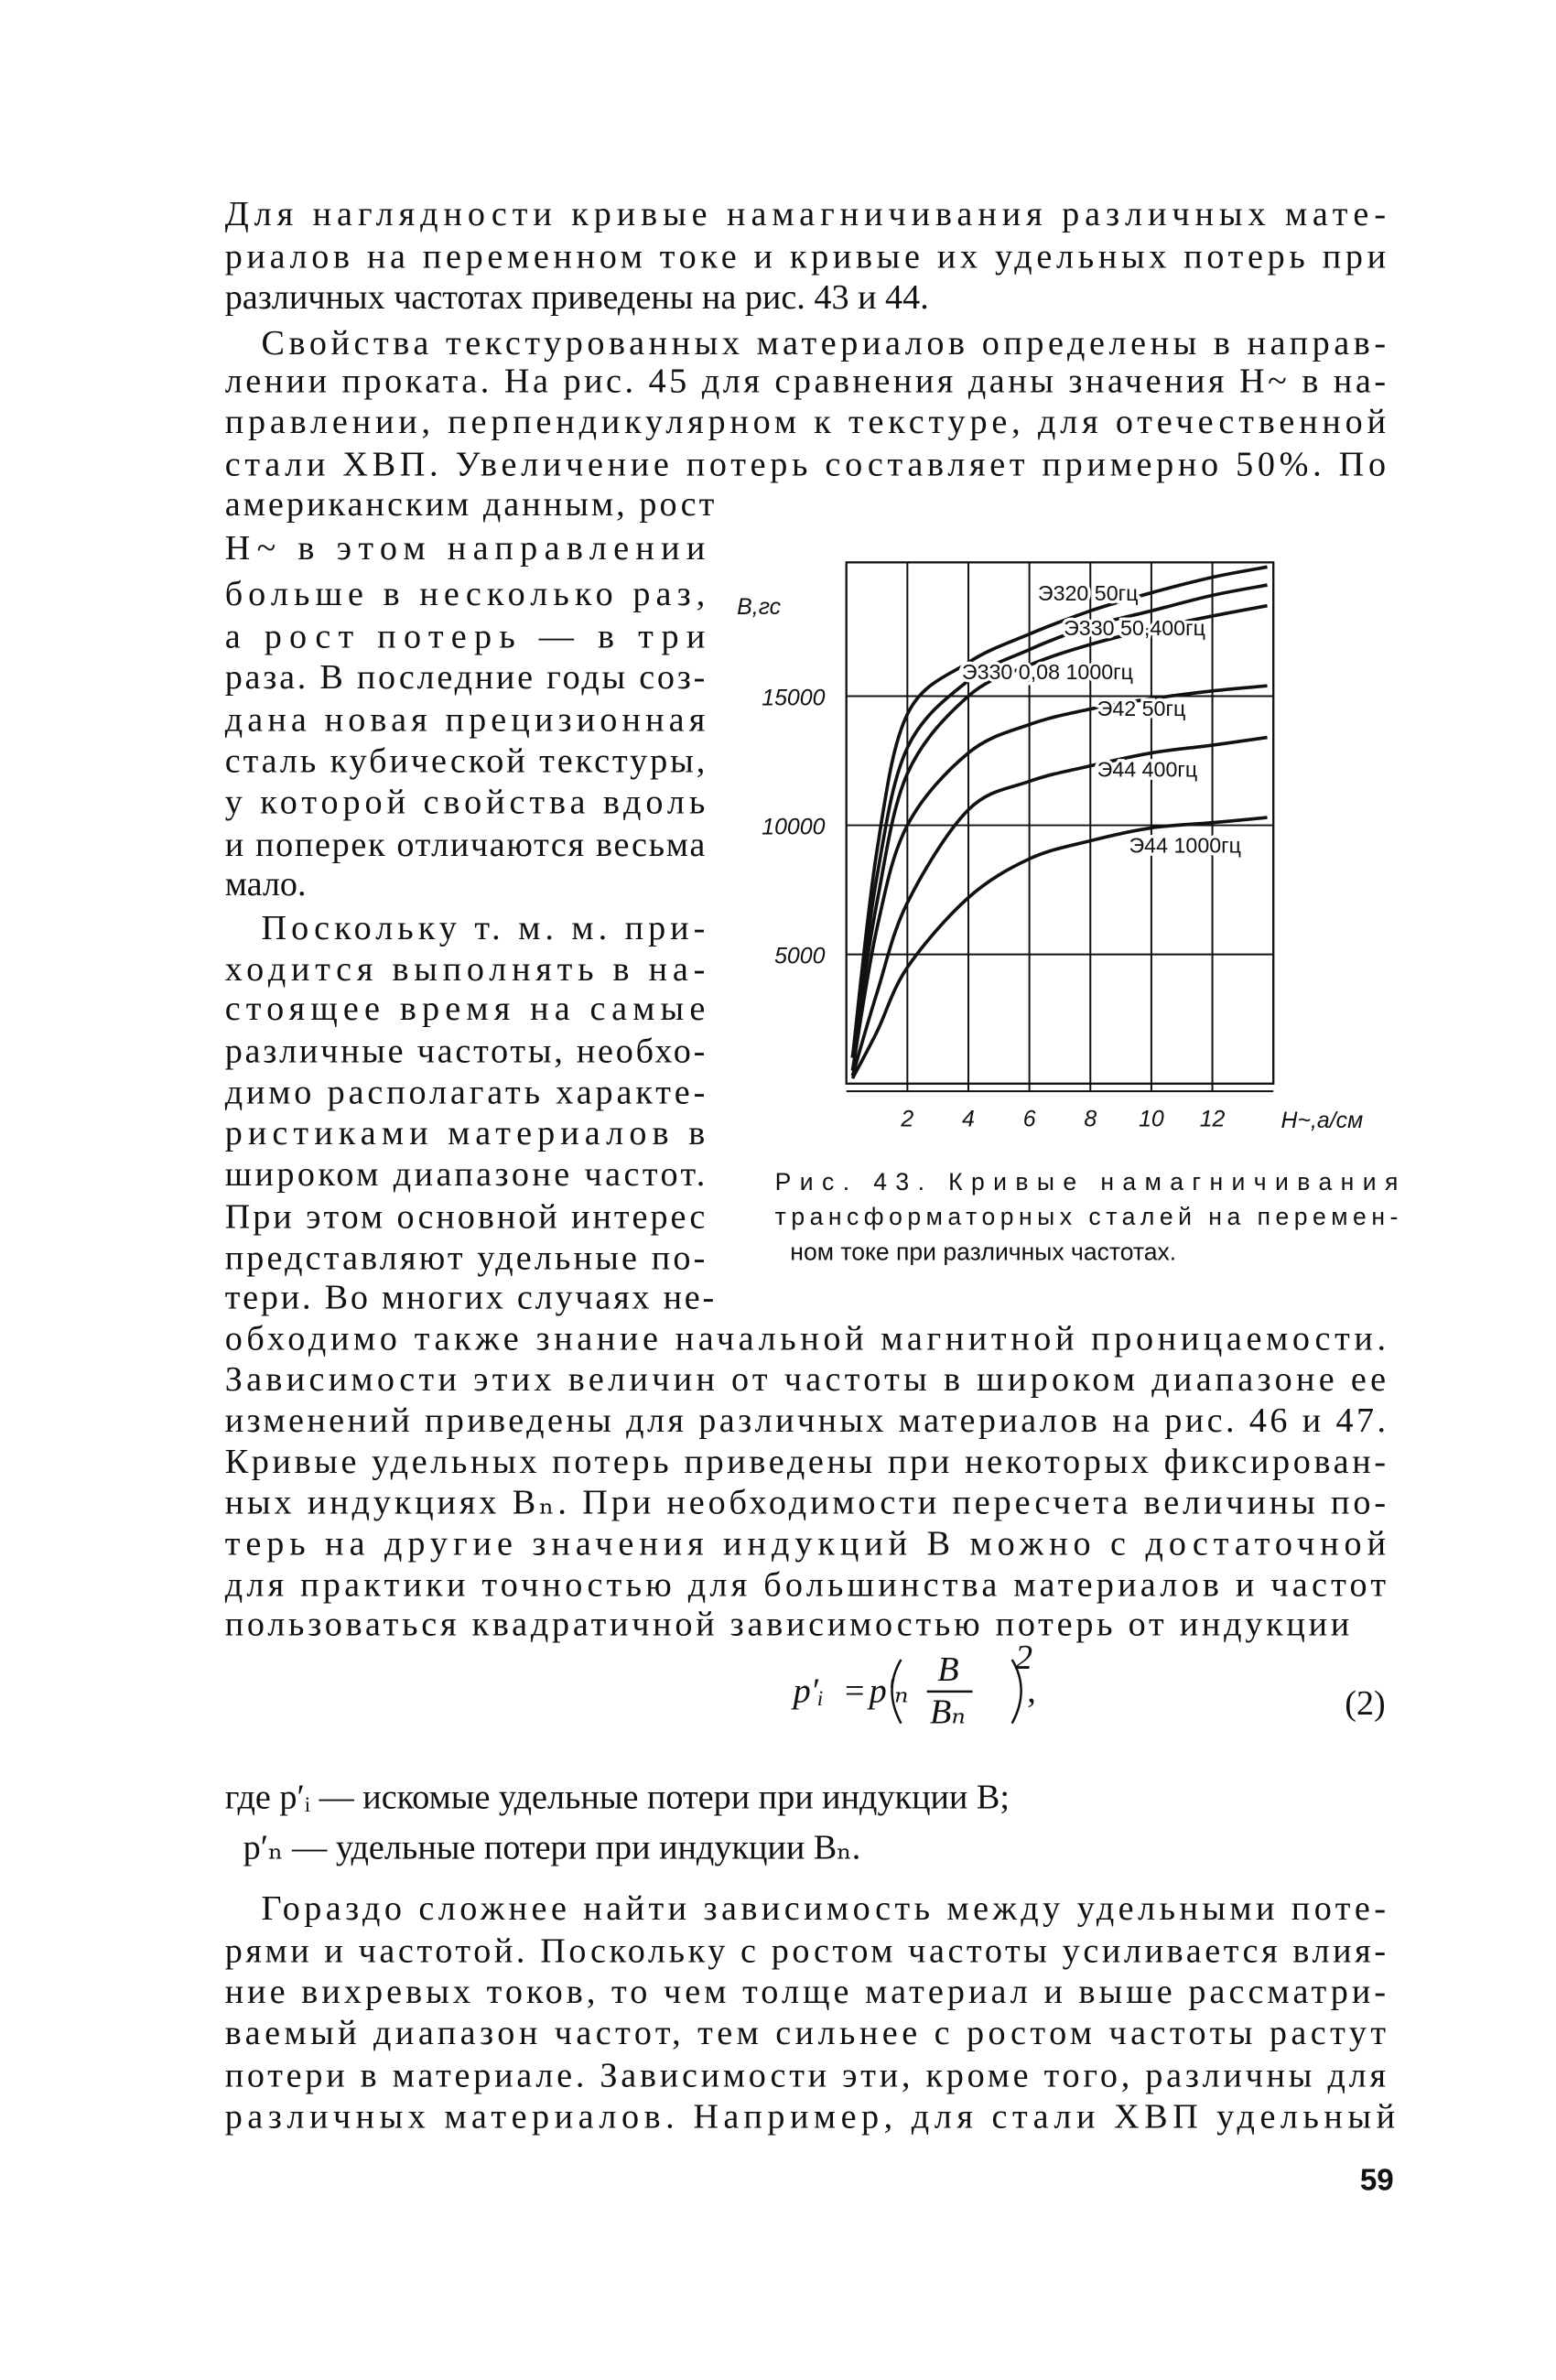 The width and height of the screenshot is (1556, 2380). Describe the element at coordinates (807, 1690) in the screenshot. I see `formula-lhs: p′ᵢ` at that location.